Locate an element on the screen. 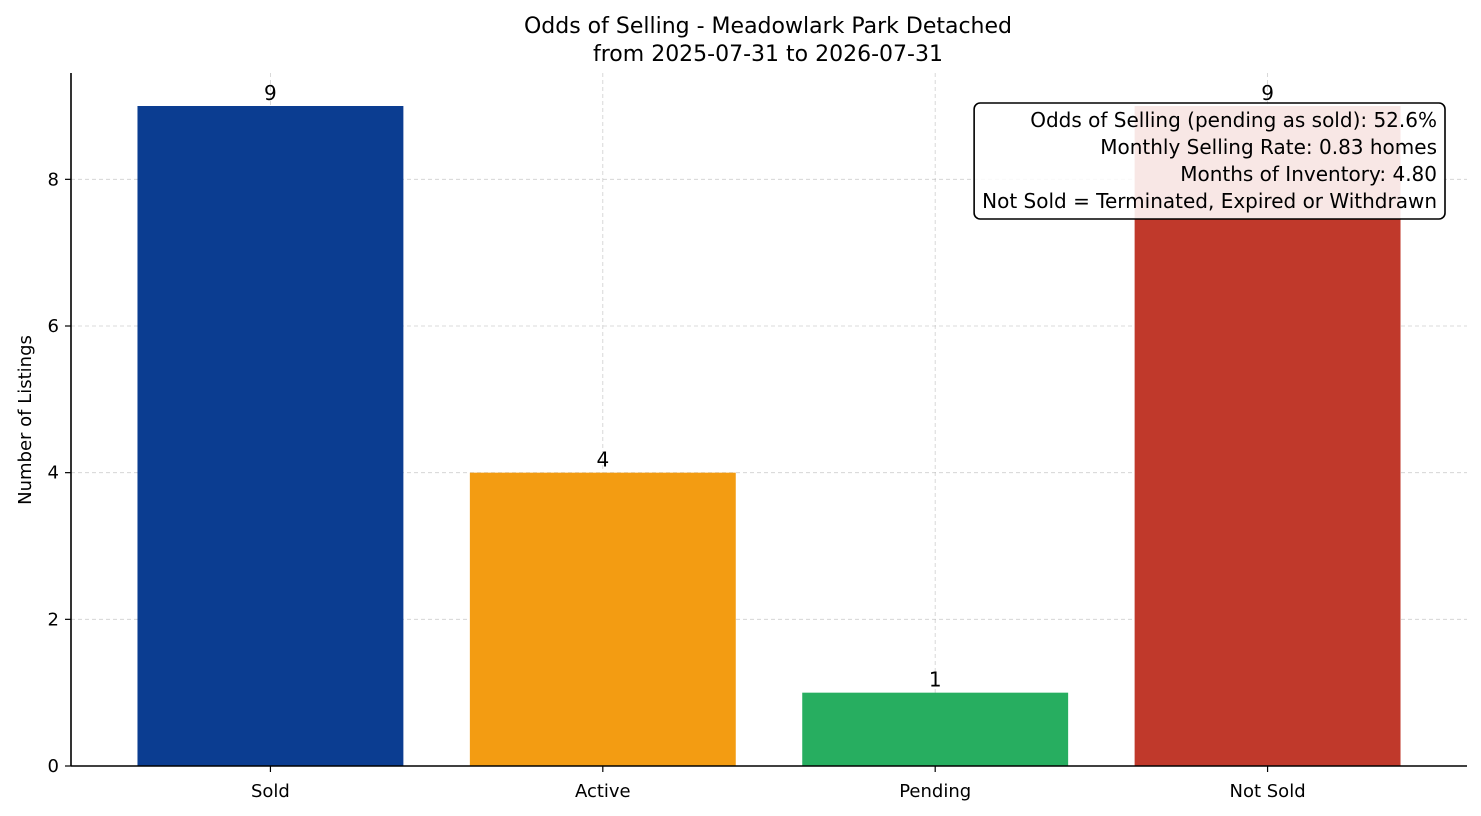  y-tick-label: 0 is located at coordinates (53, 766).